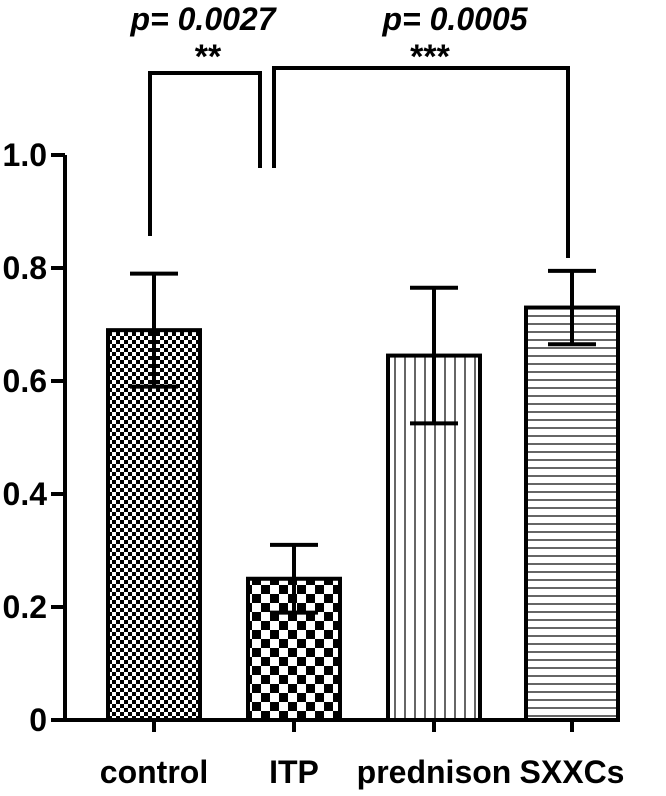 Image resolution: width=666 pixels, height=796 pixels. What do you see at coordinates (208, 57) in the screenshot?
I see `significance-stars: **` at bounding box center [208, 57].